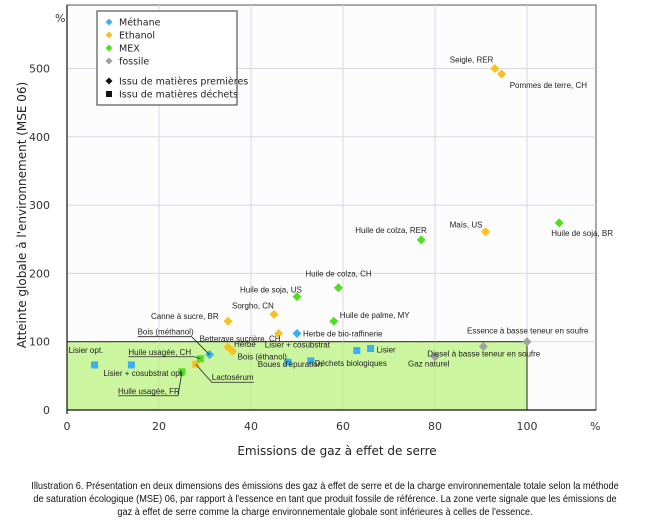 Image resolution: width=650 pixels, height=525 pixels. I want to click on point-label: Sorgho, CN, so click(253, 305).